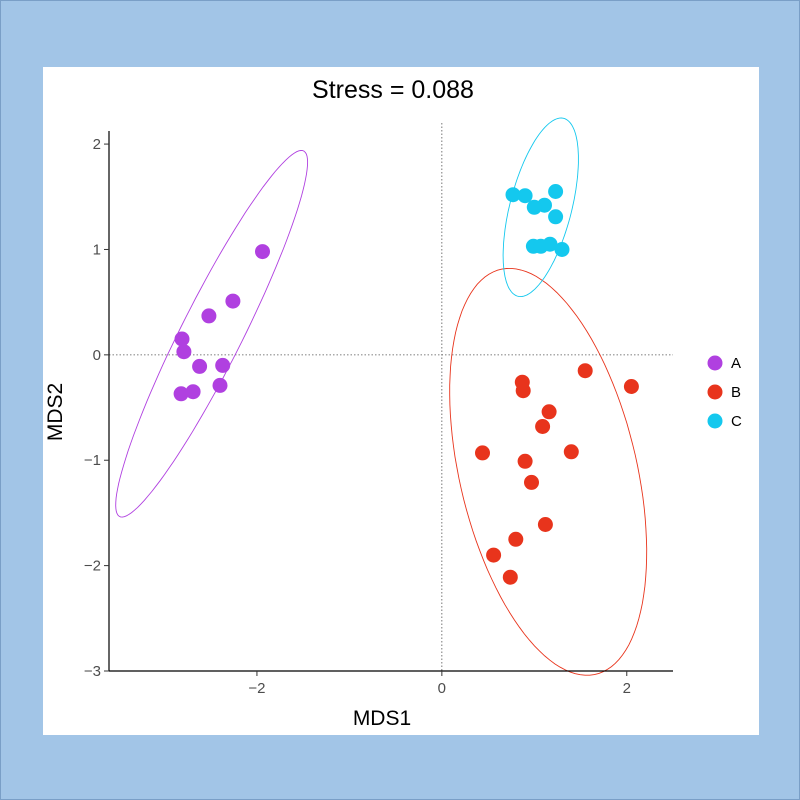 Image resolution: width=800 pixels, height=800 pixels. What do you see at coordinates (97, 249) in the screenshot?
I see `y-tick-label: 1` at bounding box center [97, 249].